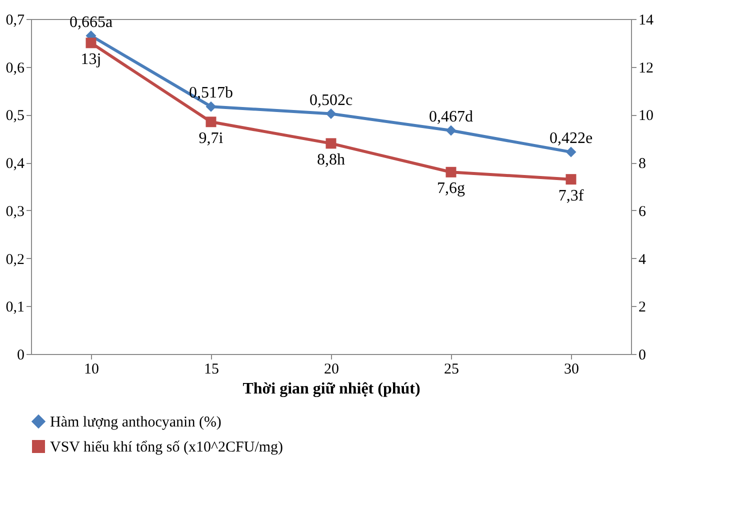 This screenshot has width=730, height=510. I want to click on y2-tick-label: 2, so click(642, 308).